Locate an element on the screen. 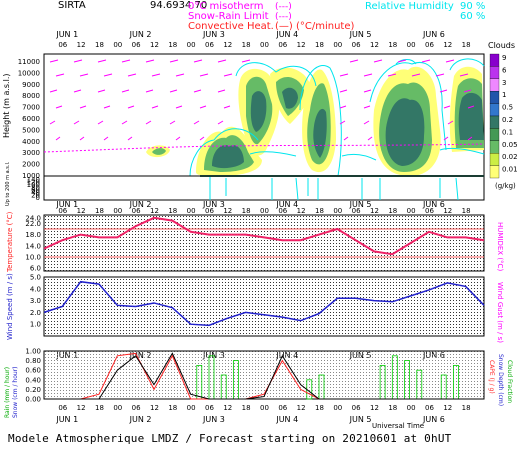  clouds-ylabel: Height (m a.s.l.) is located at coordinates (6, 106).